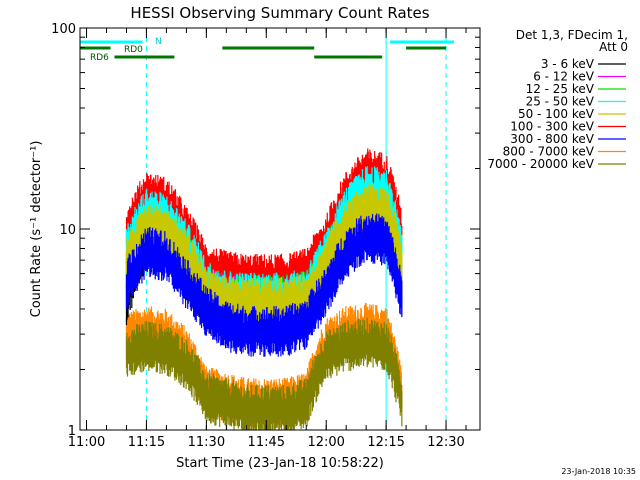 This screenshot has width=640, height=480. Describe the element at coordinates (146, 442) in the screenshot. I see `x-tick-label-1: 11:15` at that location.